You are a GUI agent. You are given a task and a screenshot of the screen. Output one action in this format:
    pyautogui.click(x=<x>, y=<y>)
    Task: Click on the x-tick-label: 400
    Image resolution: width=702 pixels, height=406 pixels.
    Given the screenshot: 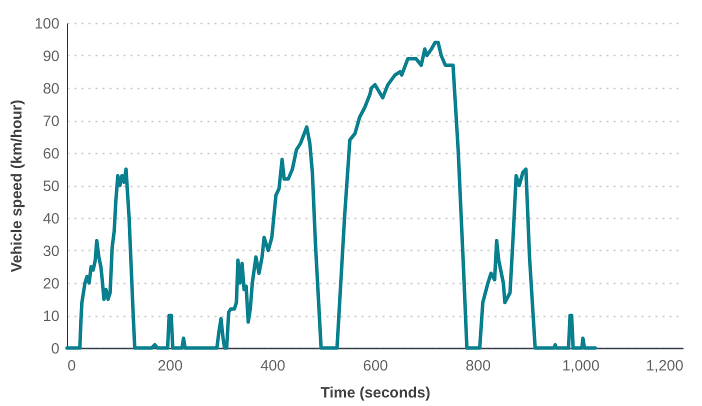 What is the action you would take?
    pyautogui.click(x=273, y=366)
    